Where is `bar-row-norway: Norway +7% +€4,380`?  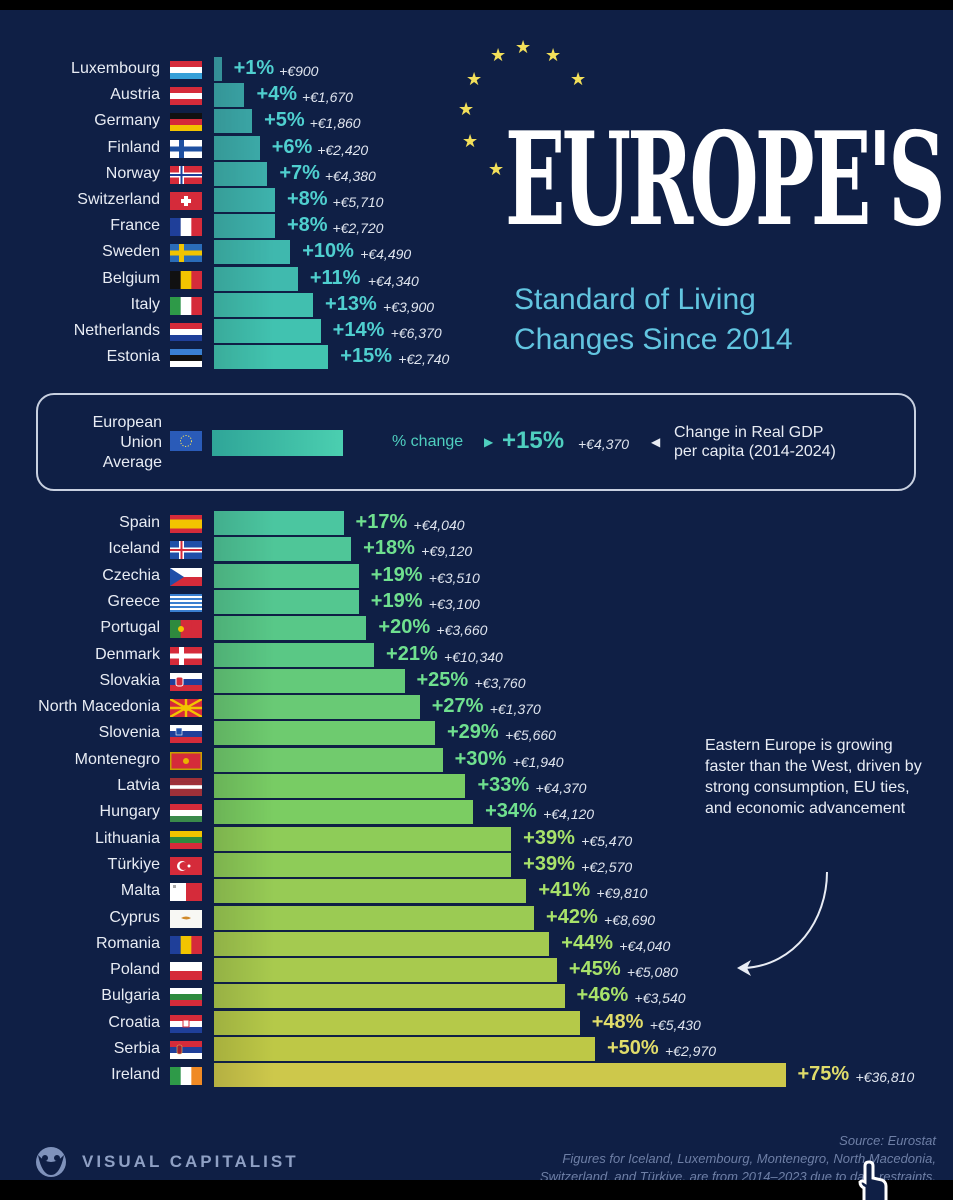 bar-row-norway: Norway +7% +€4,380 is located at coordinates (476, 173).